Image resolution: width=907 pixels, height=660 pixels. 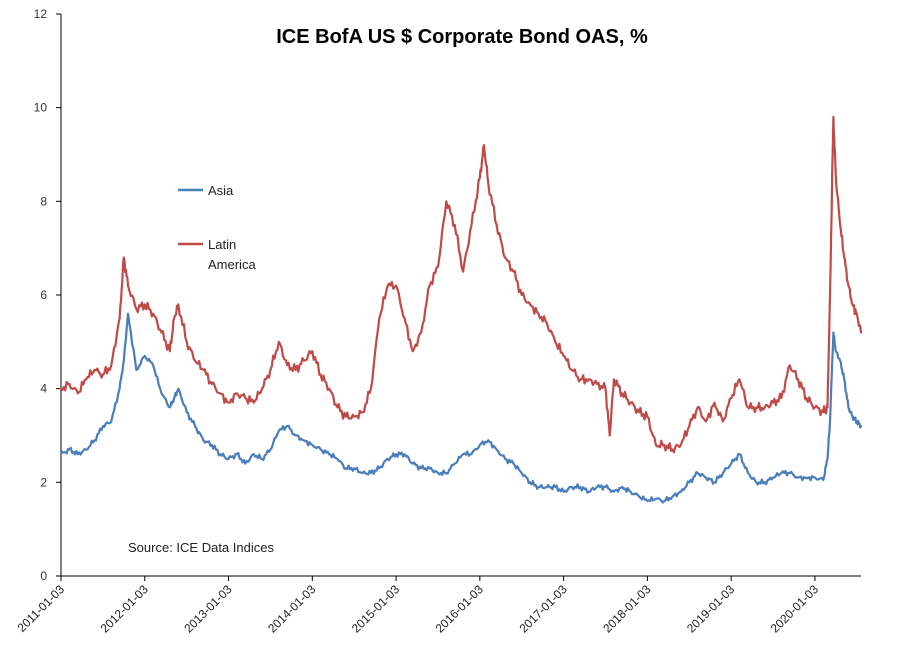 What do you see at coordinates (40, 608) in the screenshot?
I see `x-tick-label: 2011-01-03` at bounding box center [40, 608].